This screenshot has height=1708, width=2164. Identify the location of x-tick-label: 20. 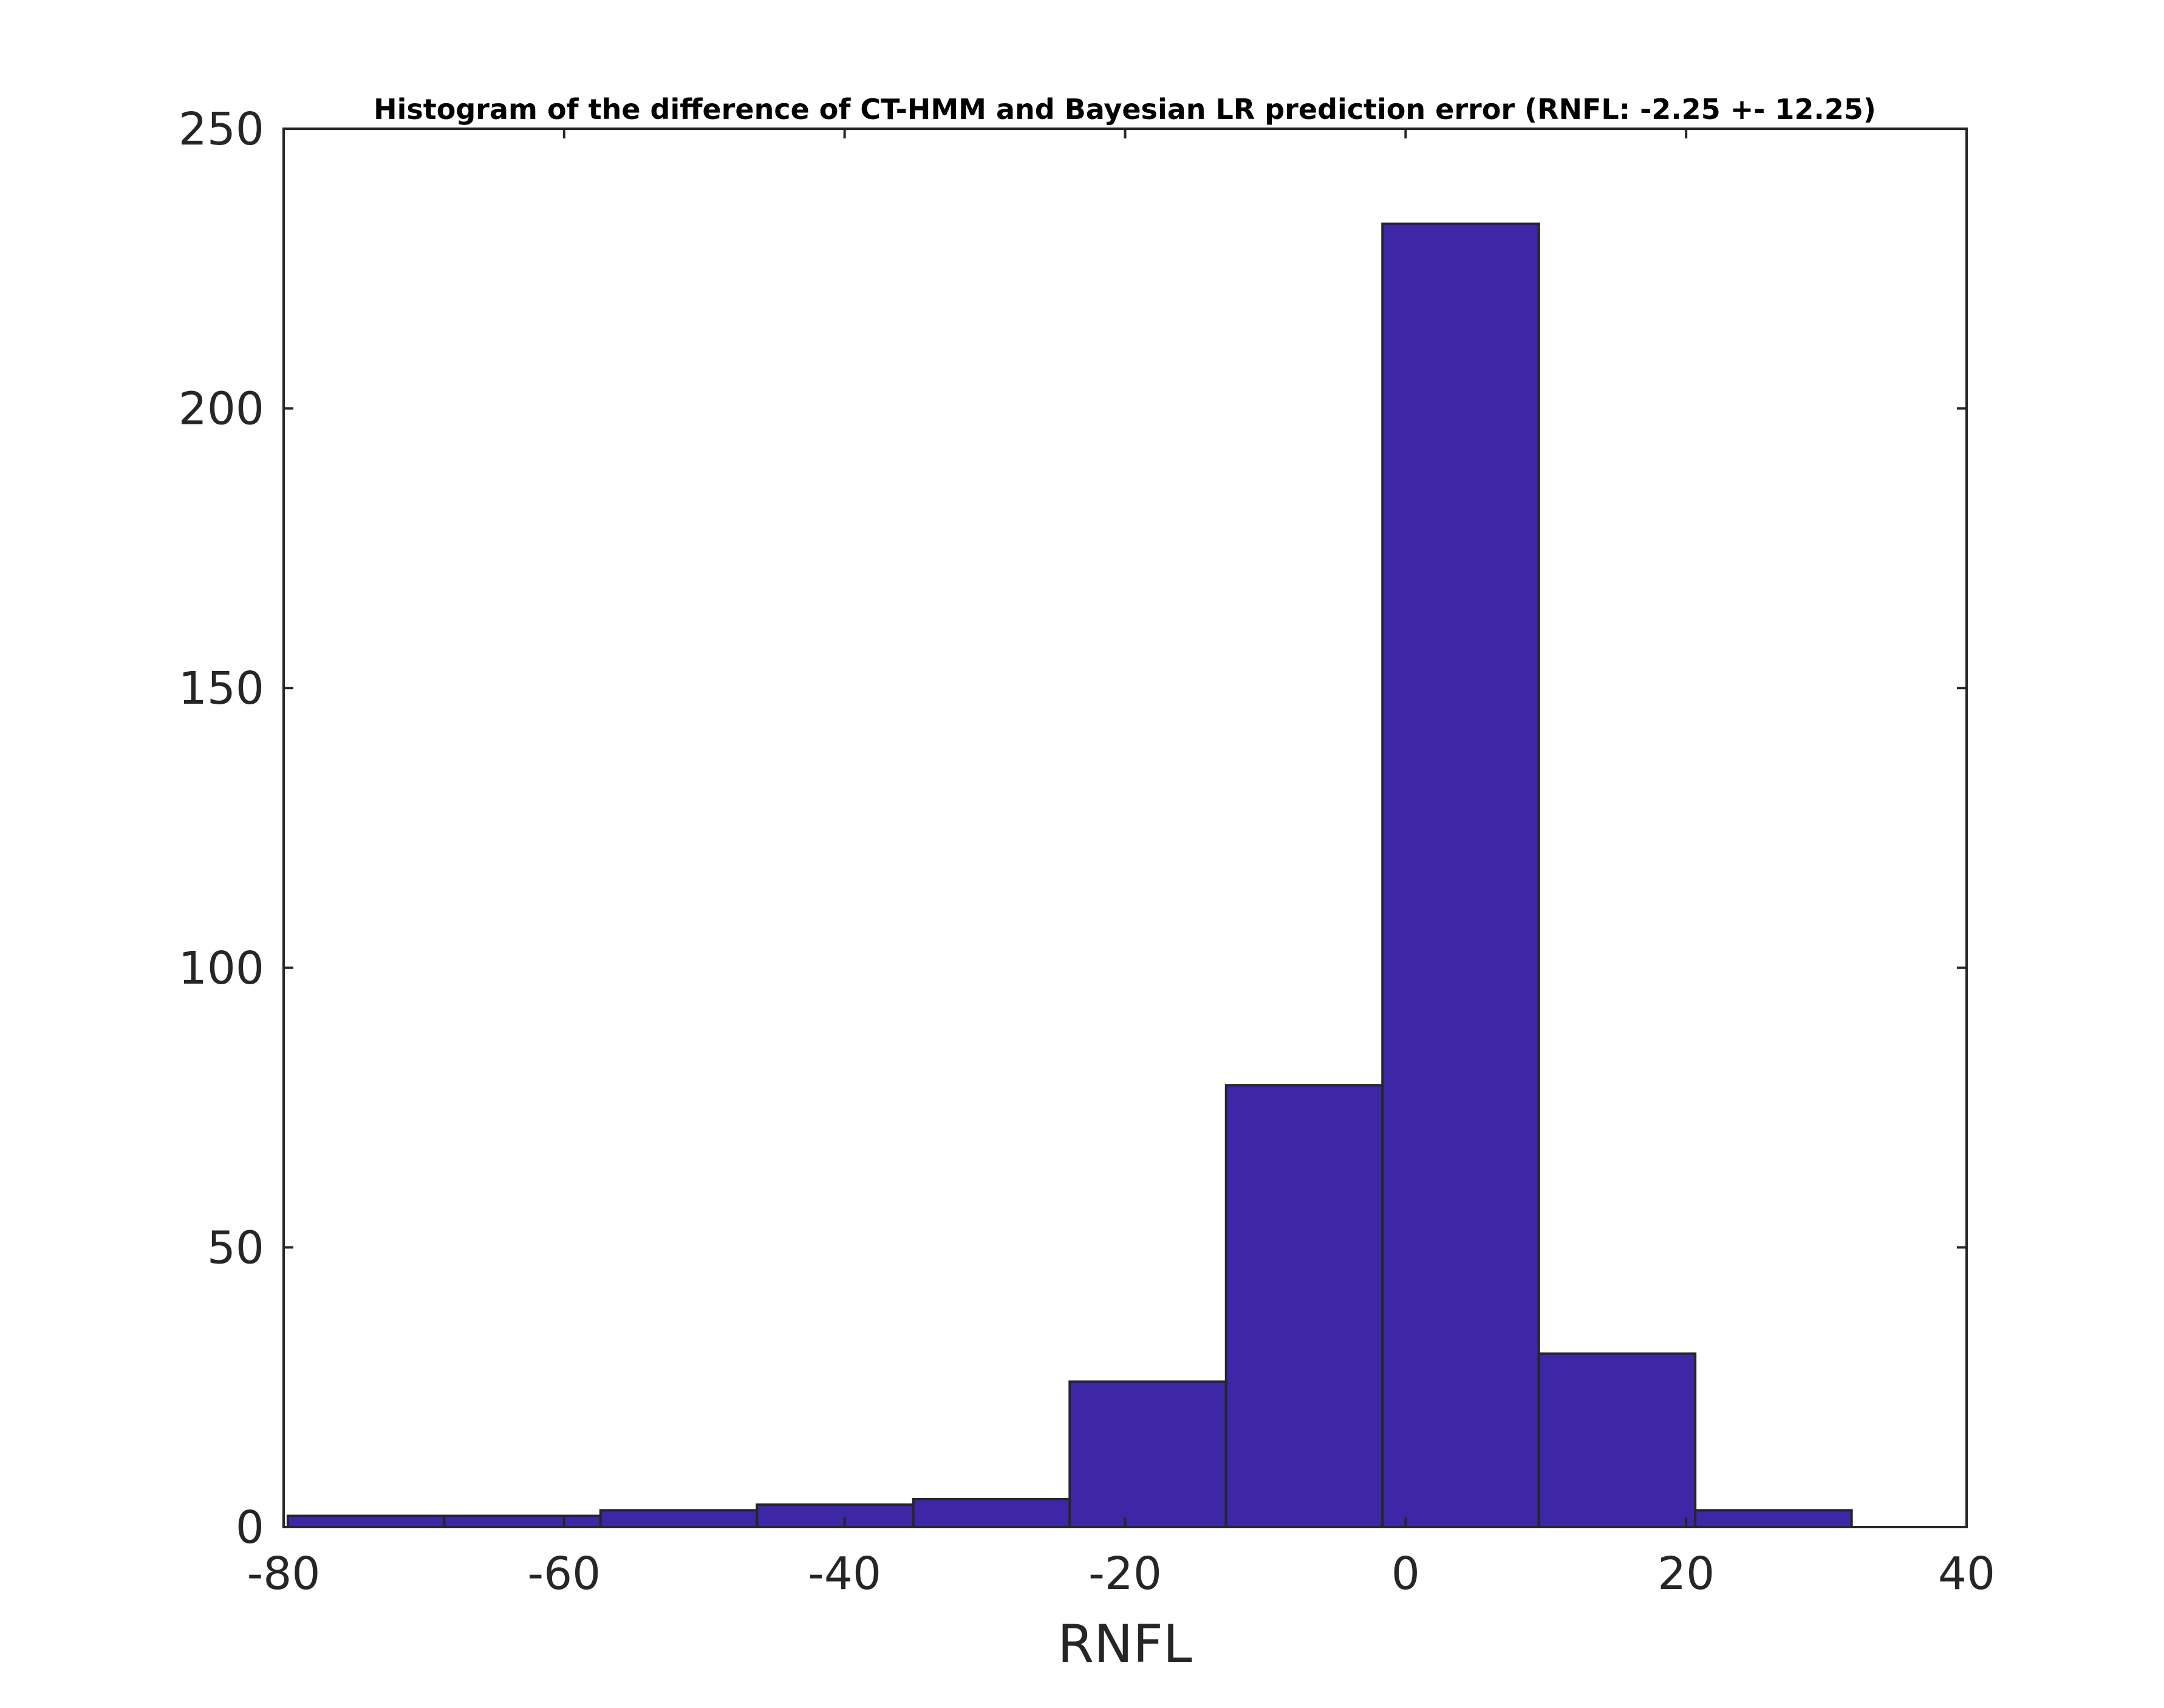
(1686, 1574).